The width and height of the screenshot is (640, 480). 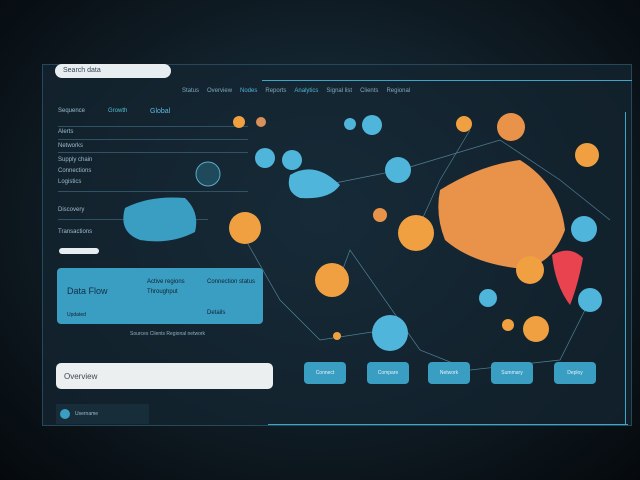 What do you see at coordinates (575, 373) in the screenshot?
I see `action-button: Deploy` at bounding box center [575, 373].